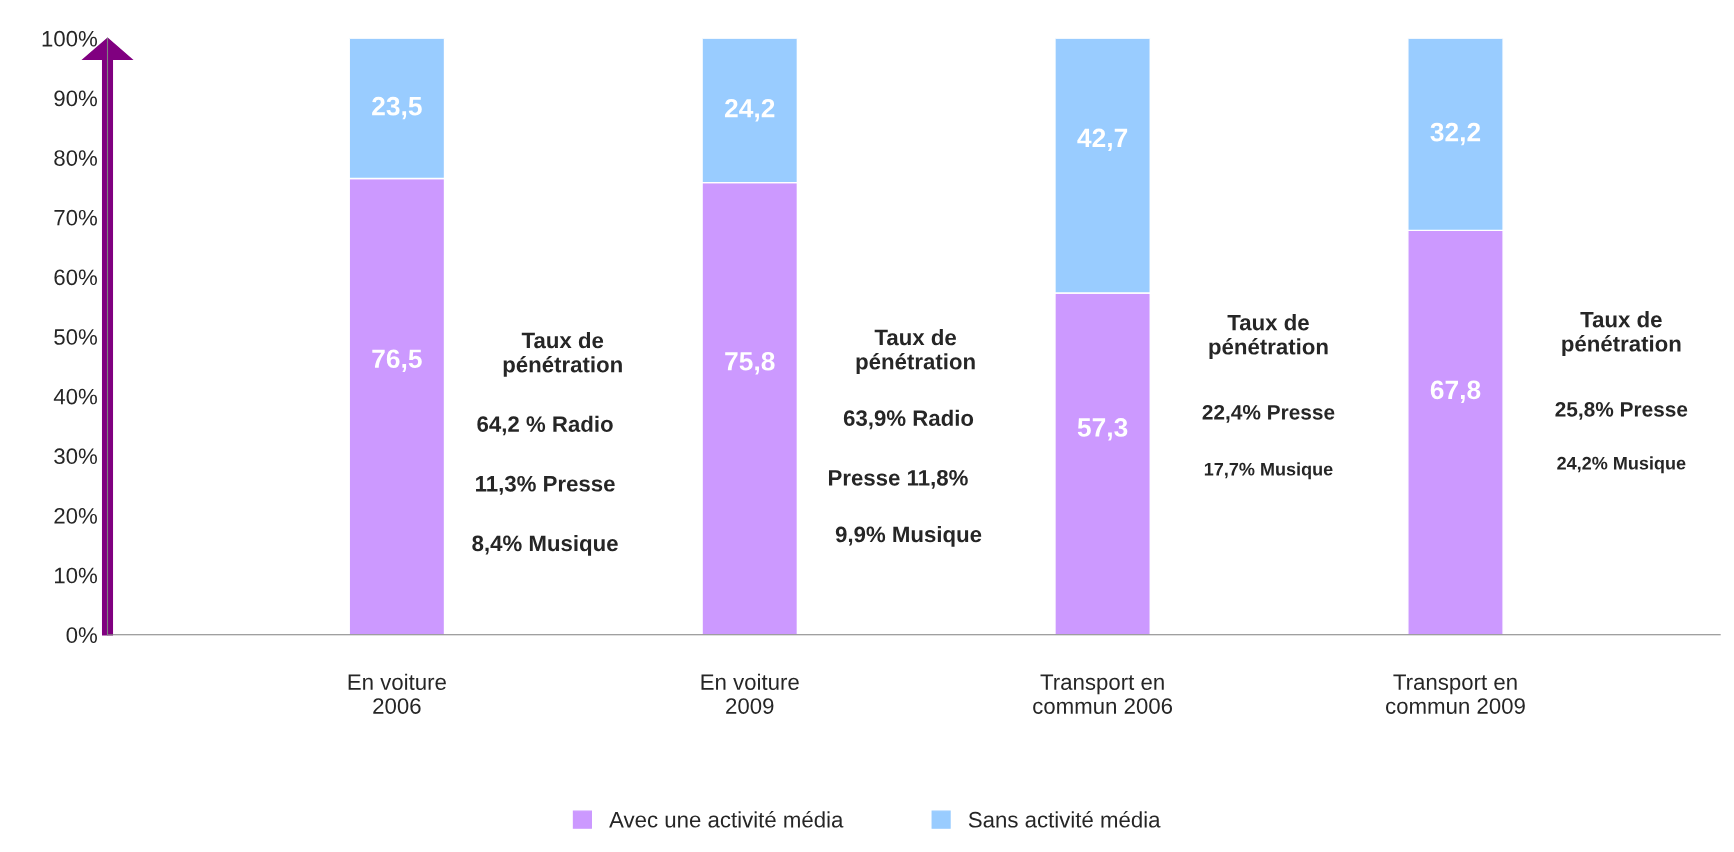 The image size is (1734, 852). Describe the element at coordinates (75, 277) in the screenshot. I see `y-tick-label: 60%` at that location.